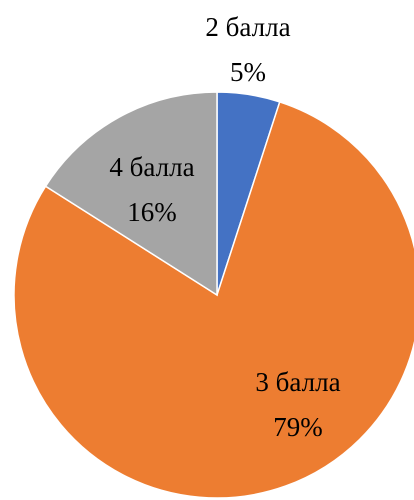  Describe the element at coordinates (152, 212) in the screenshot. I see `slice-value-label: 16%` at that location.